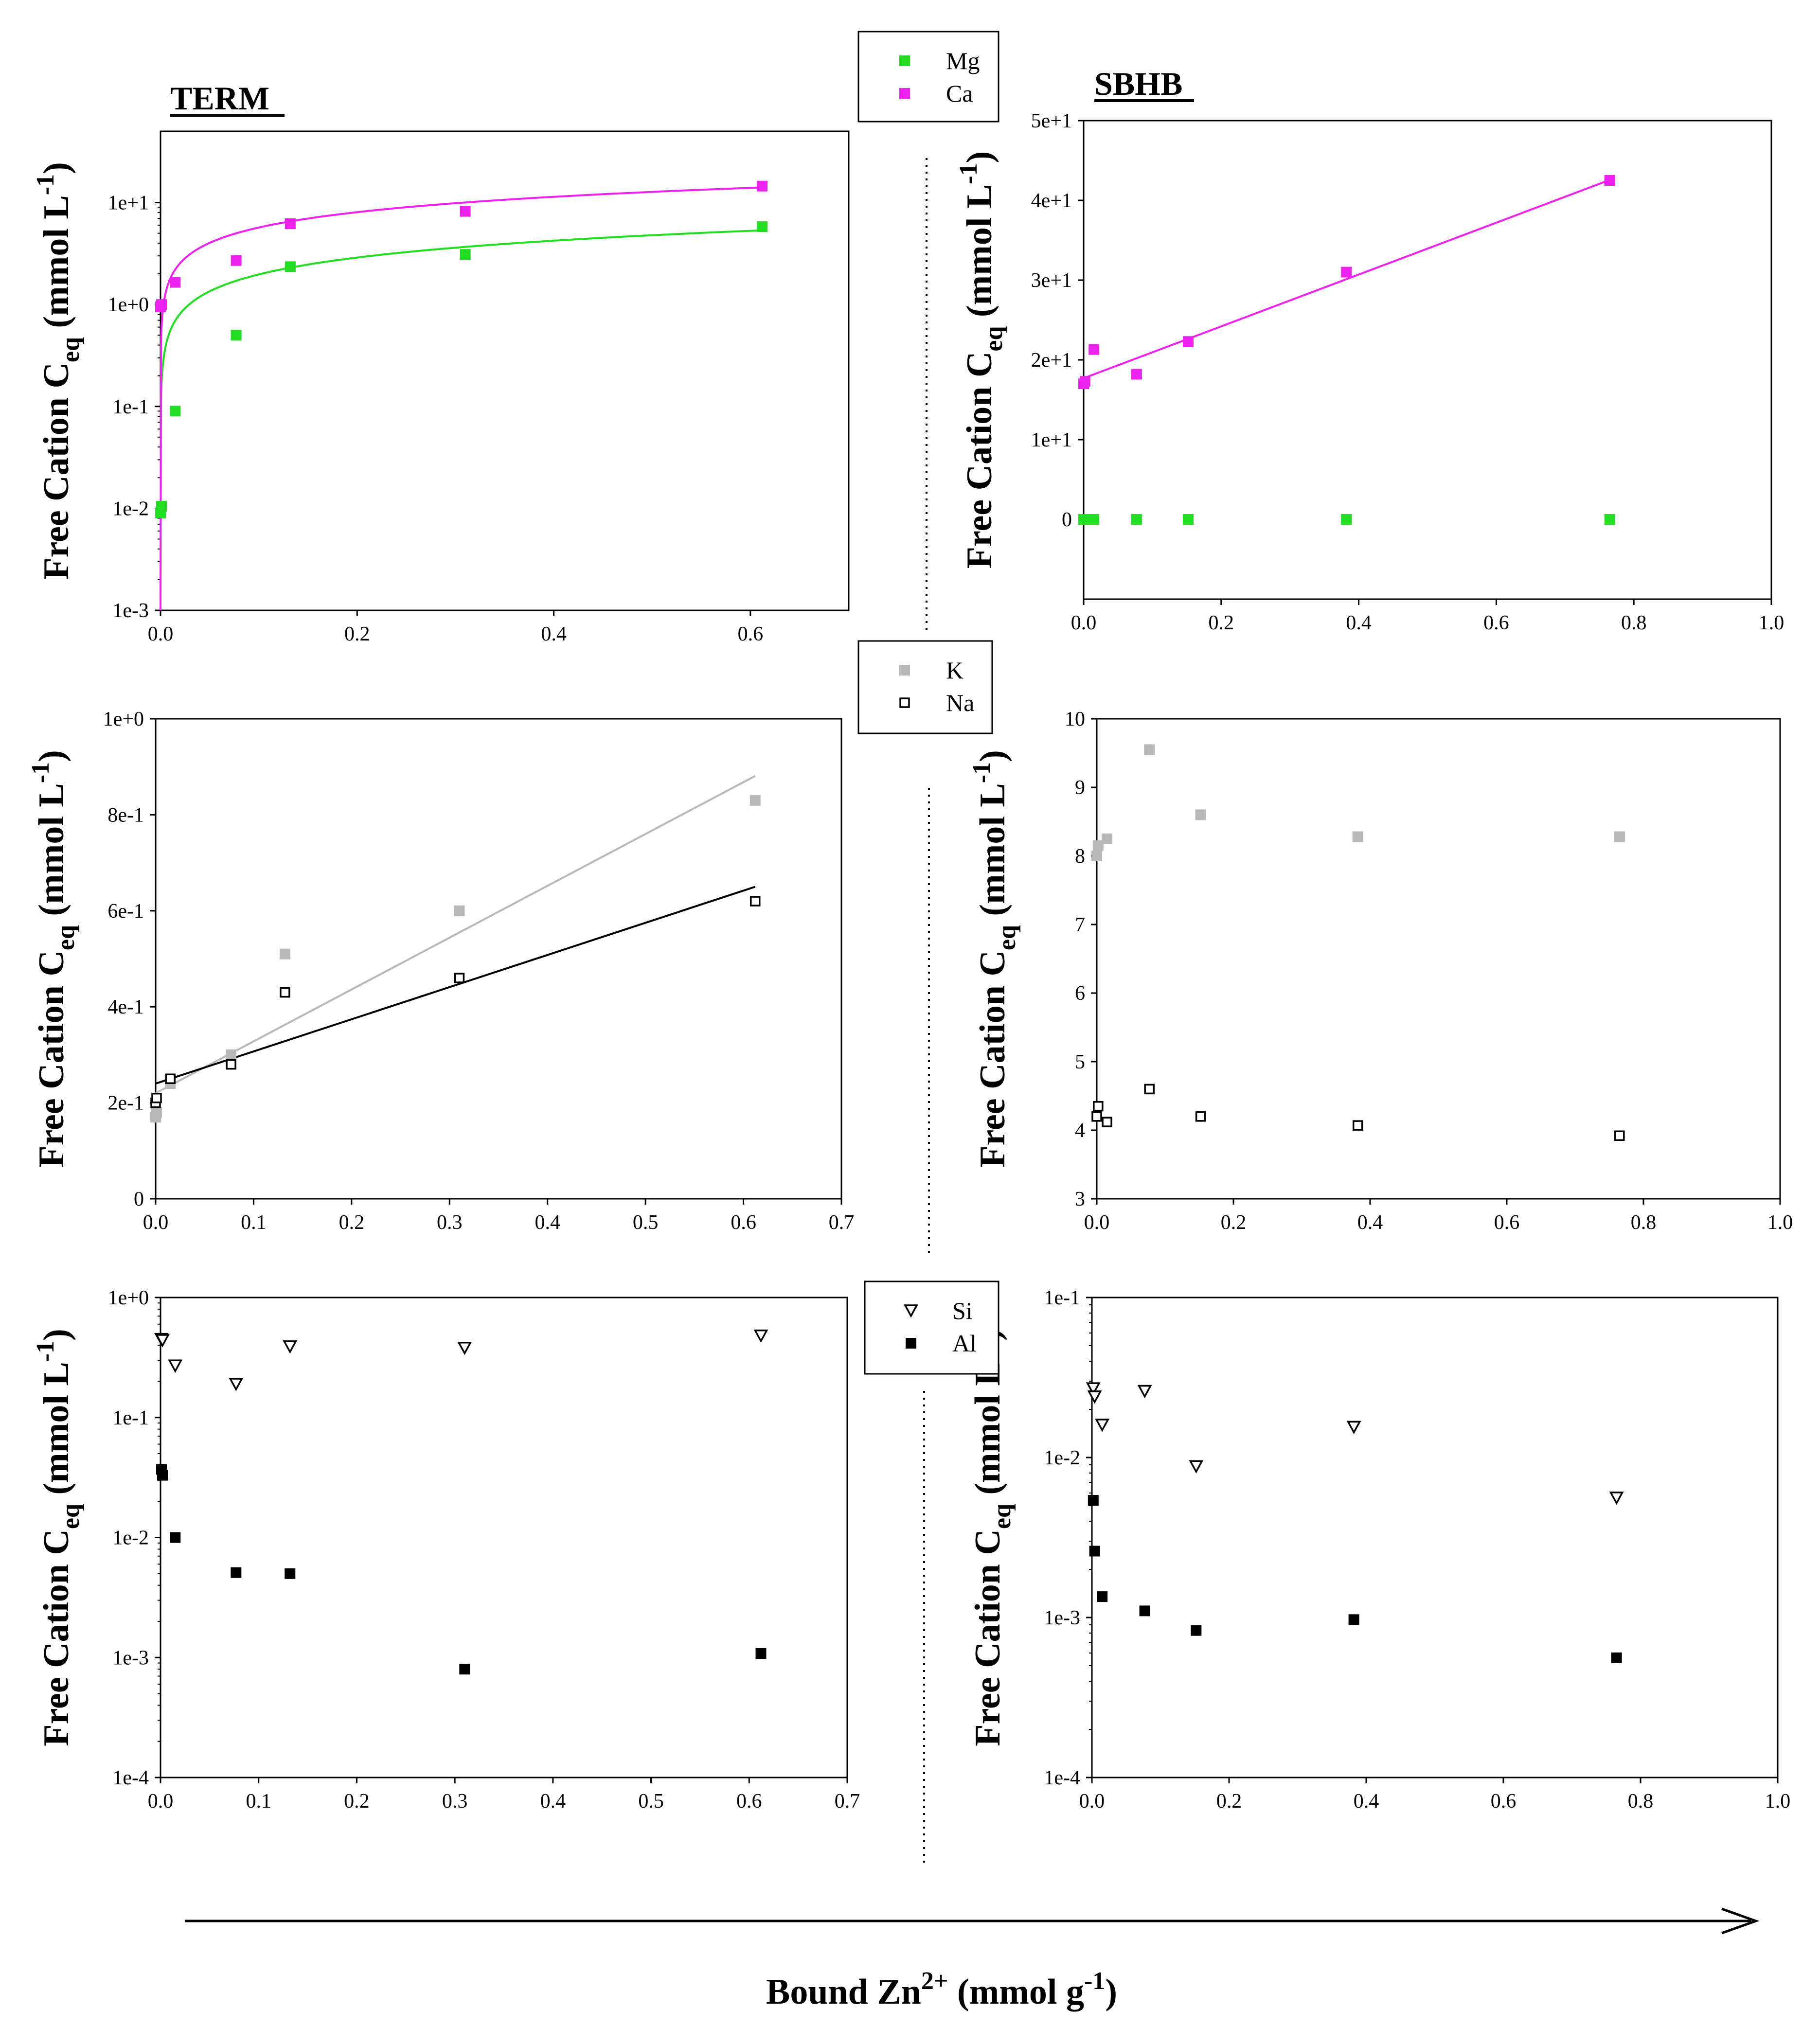 This screenshot has height=2027, width=1820. What do you see at coordinates (911, 1311) in the screenshot?
I see `legend-marker-si` at bounding box center [911, 1311].